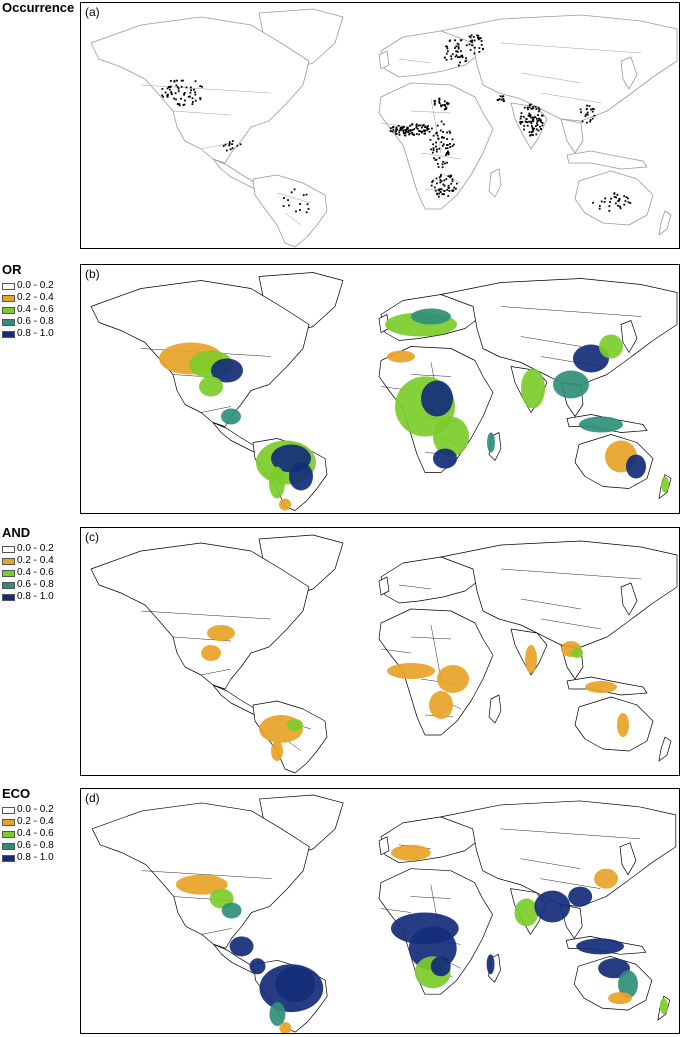  I want to click on landmass-seAsia, so click(572, 136).